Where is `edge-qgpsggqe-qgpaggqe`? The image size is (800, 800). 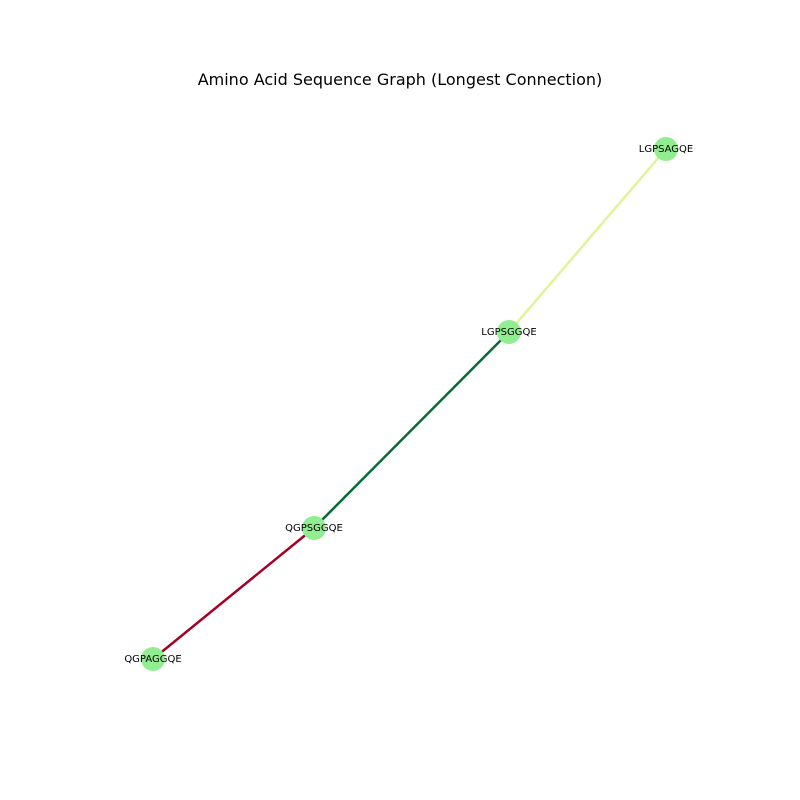
edge-qgpsggqe-qgpaggqe is located at coordinates (233, 593).